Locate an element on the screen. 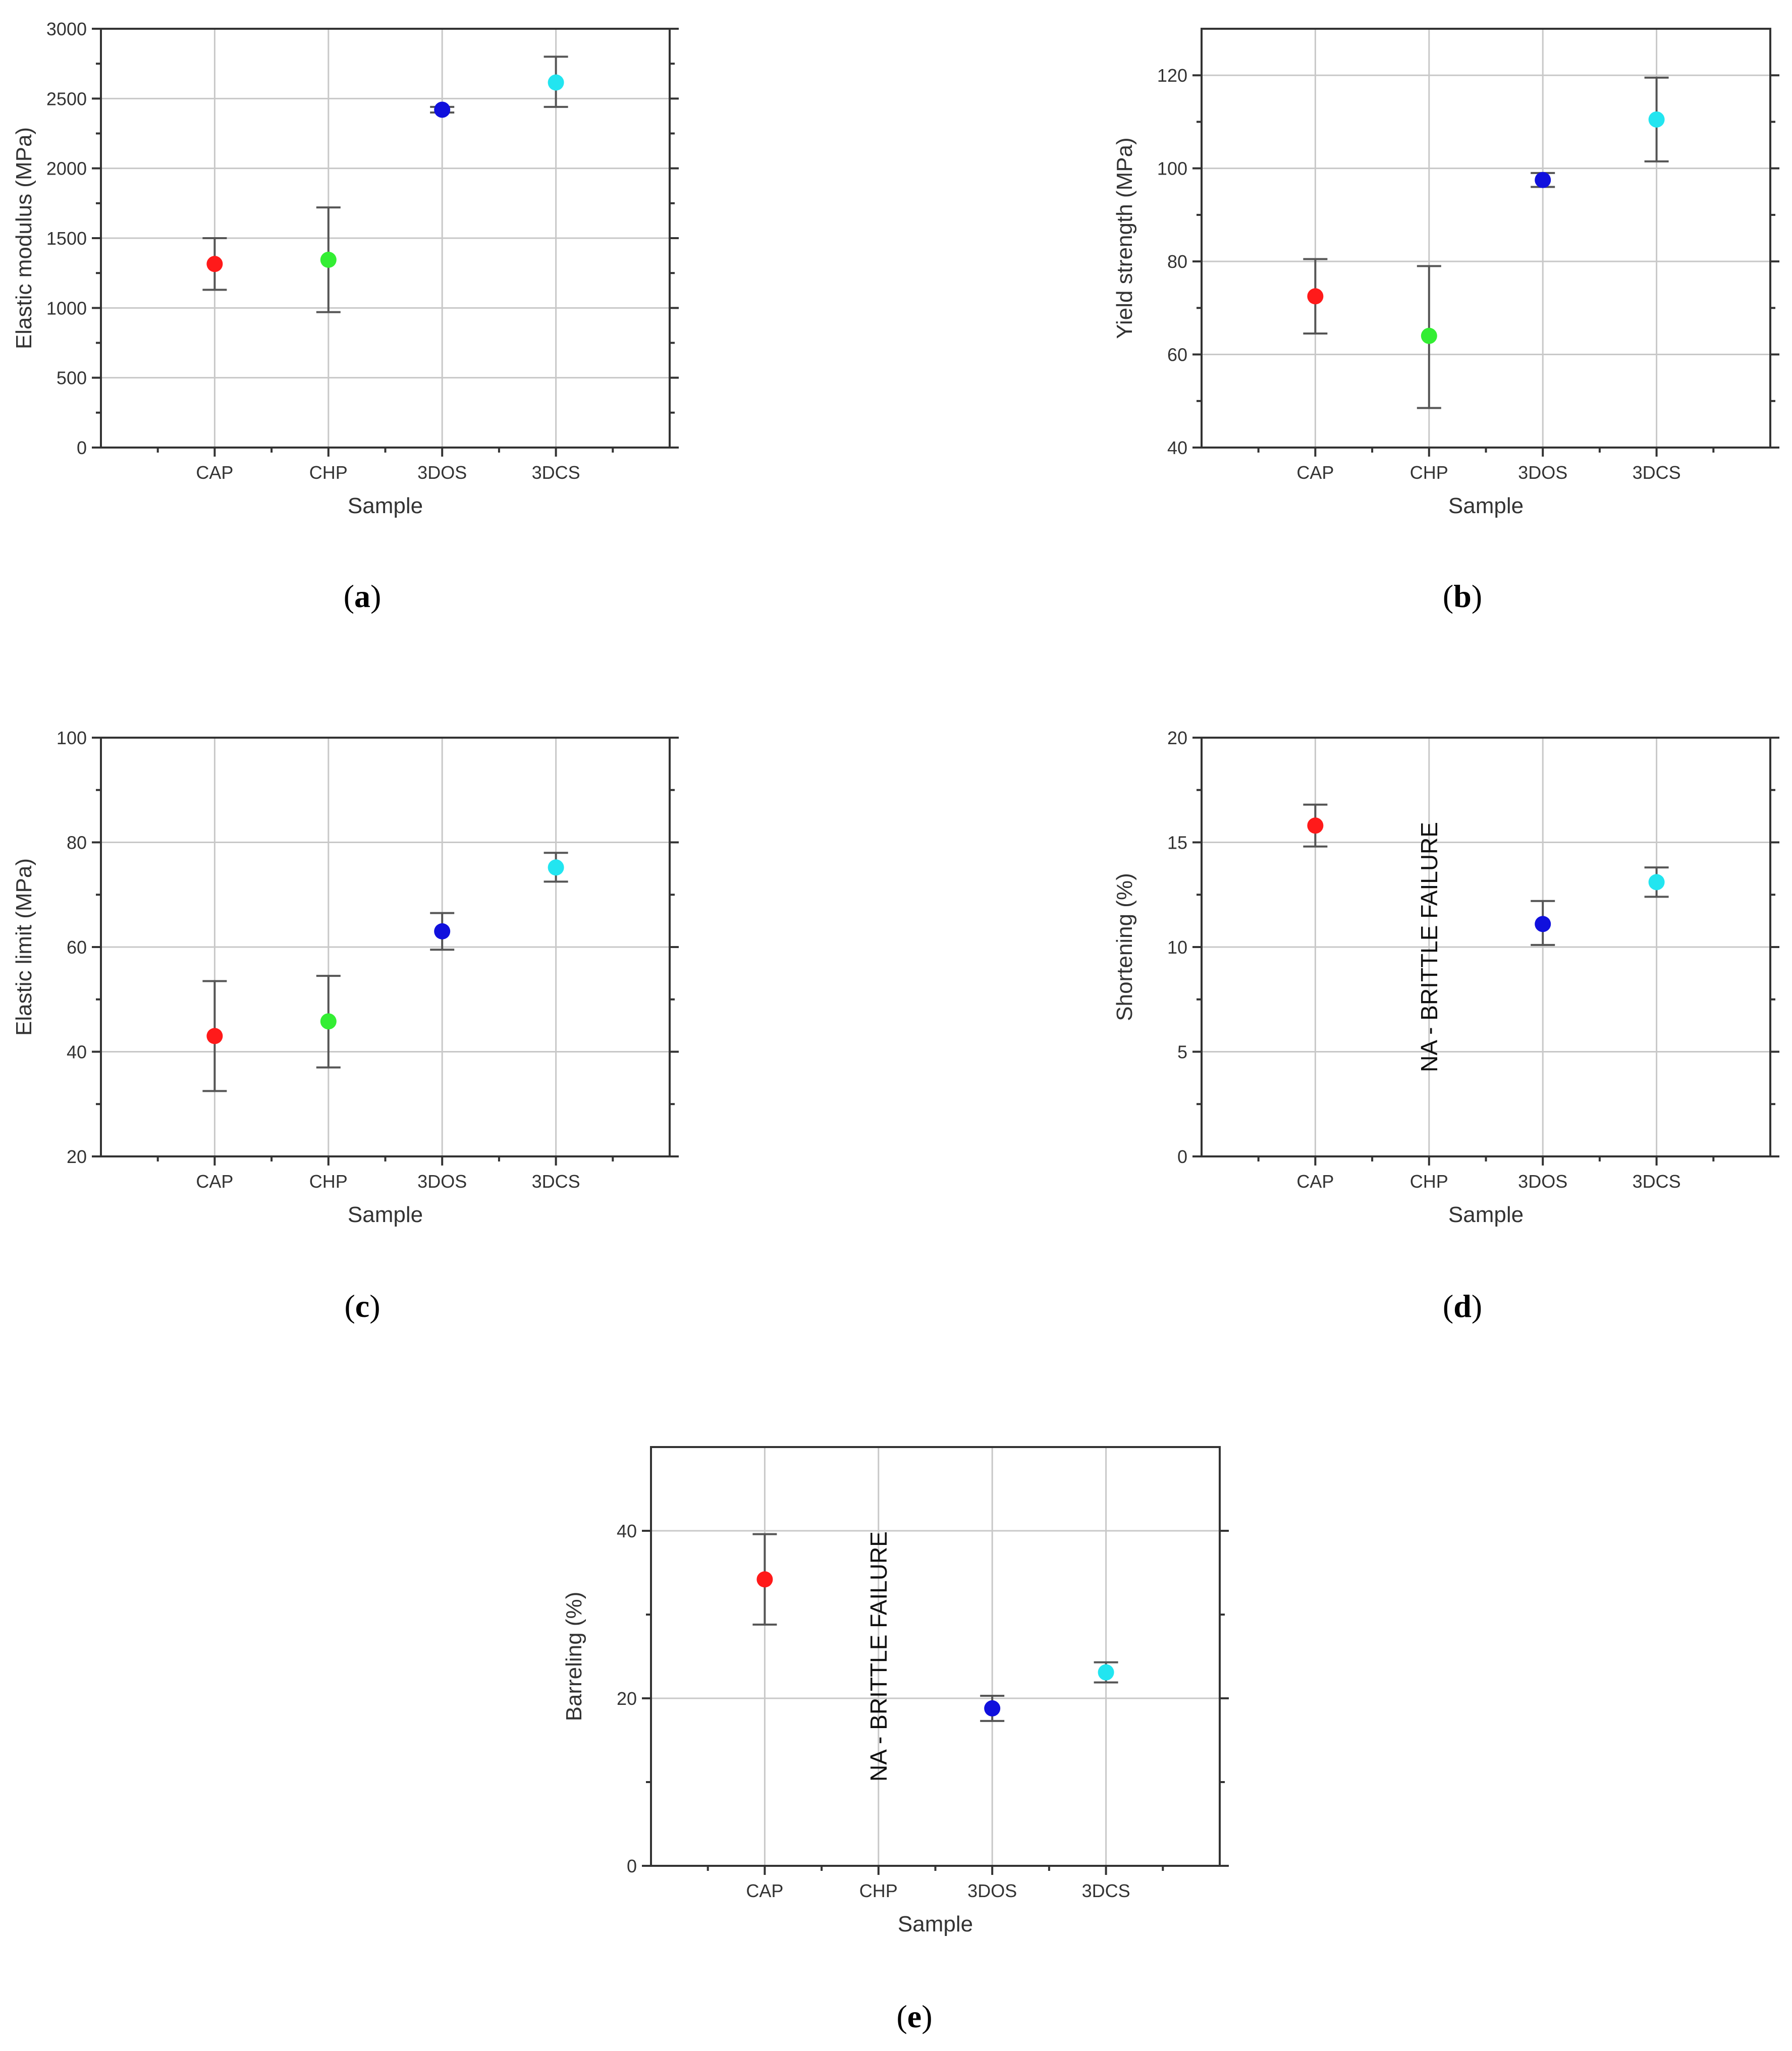 The image size is (1792, 2051). panel-label-b: (b) is located at coordinates (1463, 596).